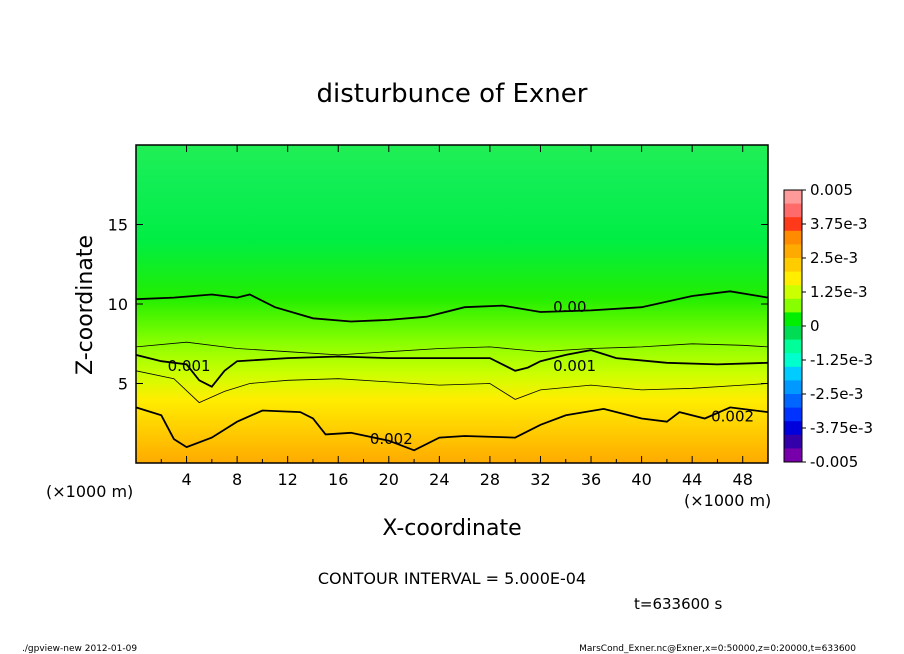 Image resolution: width=904 pixels, height=654 pixels. What do you see at coordinates (641, 479) in the screenshot?
I see `x-tick-label: 40` at bounding box center [641, 479].